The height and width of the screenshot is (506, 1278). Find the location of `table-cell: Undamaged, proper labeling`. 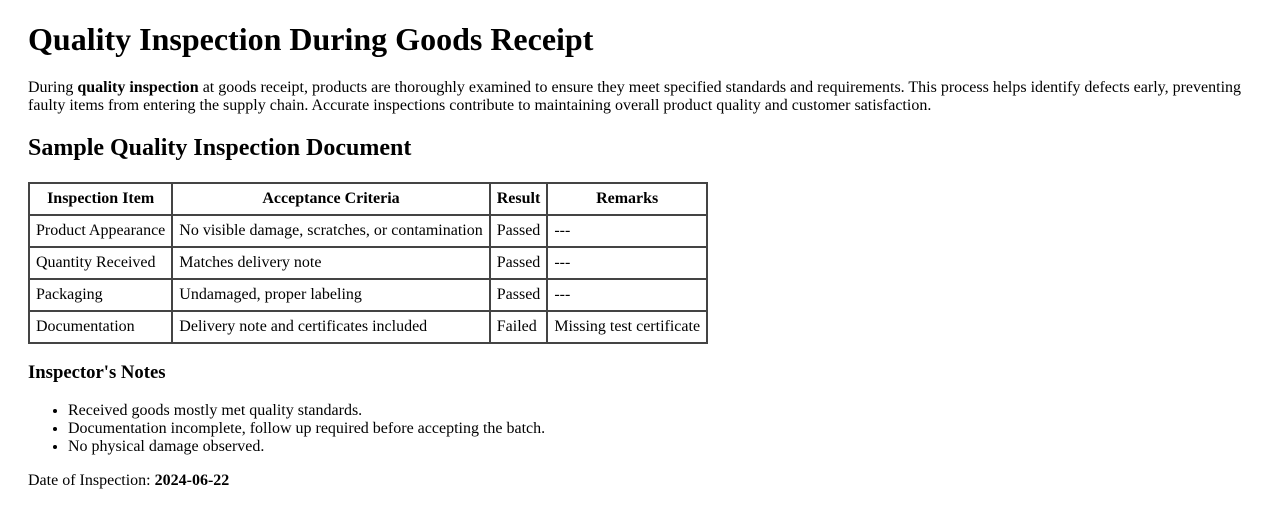

table-cell: Undamaged, proper labeling is located at coordinates (331, 295).